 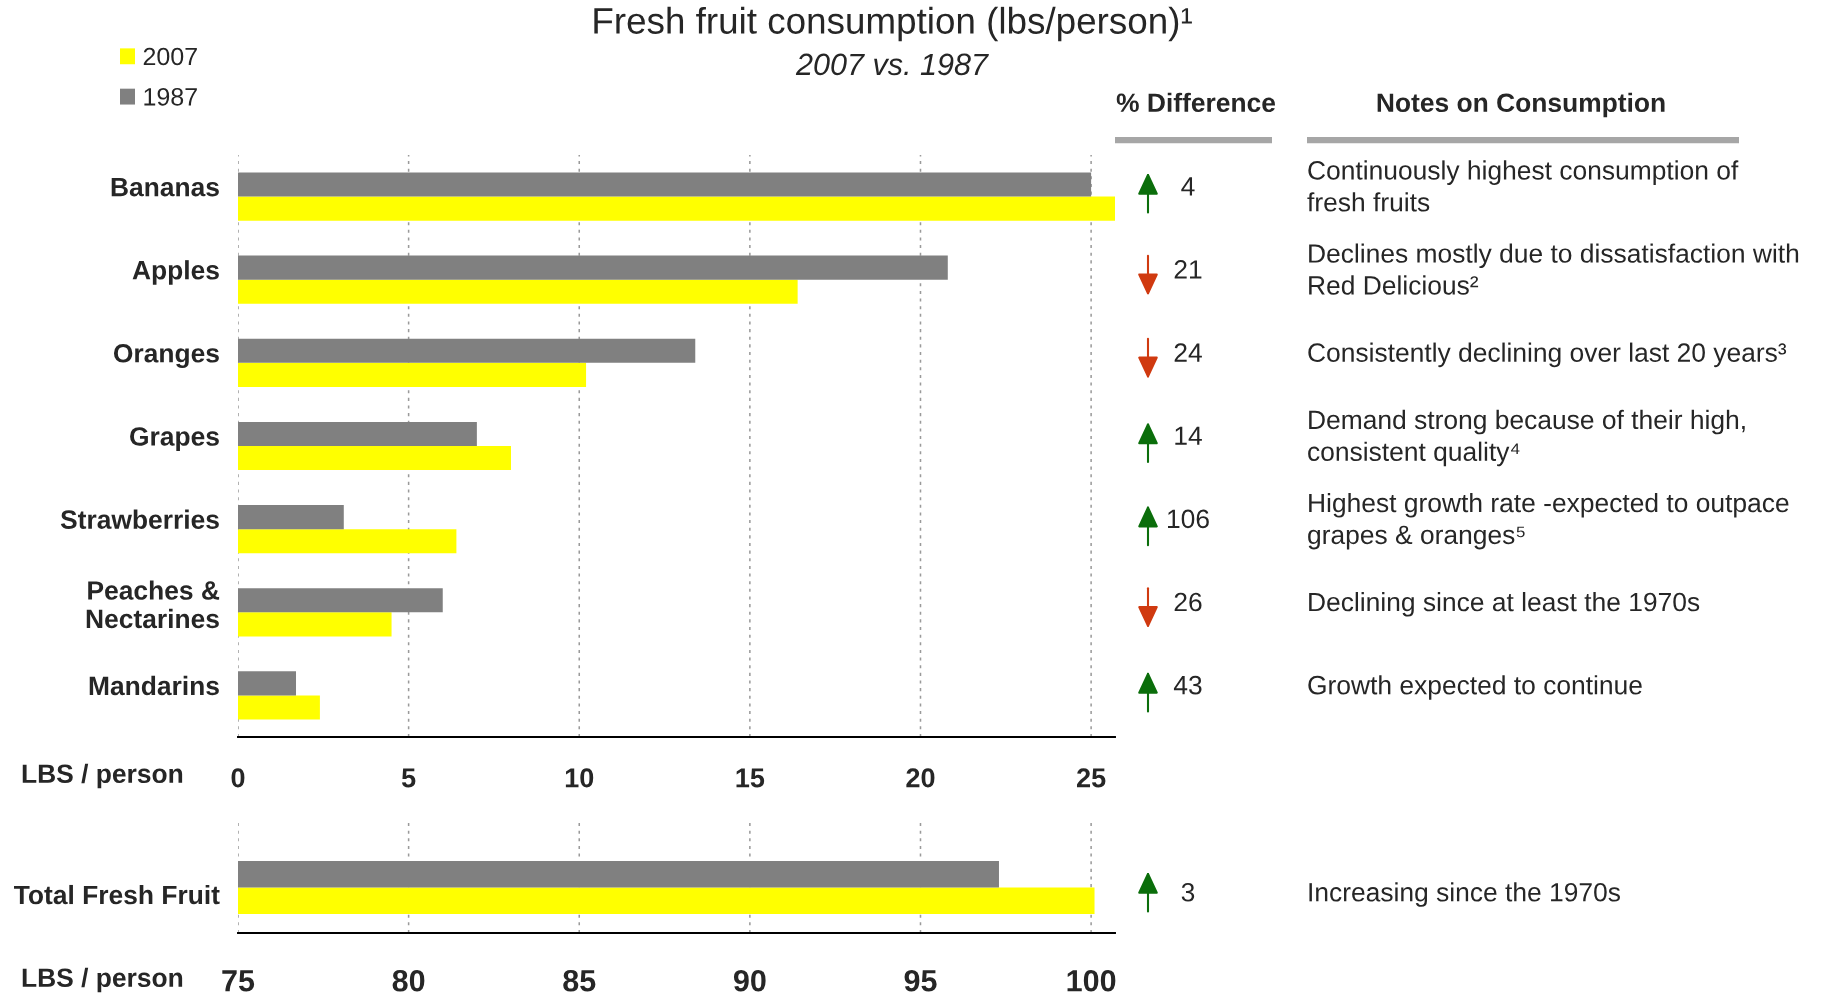 I want to click on text: 4, so click(x=1188, y=186).